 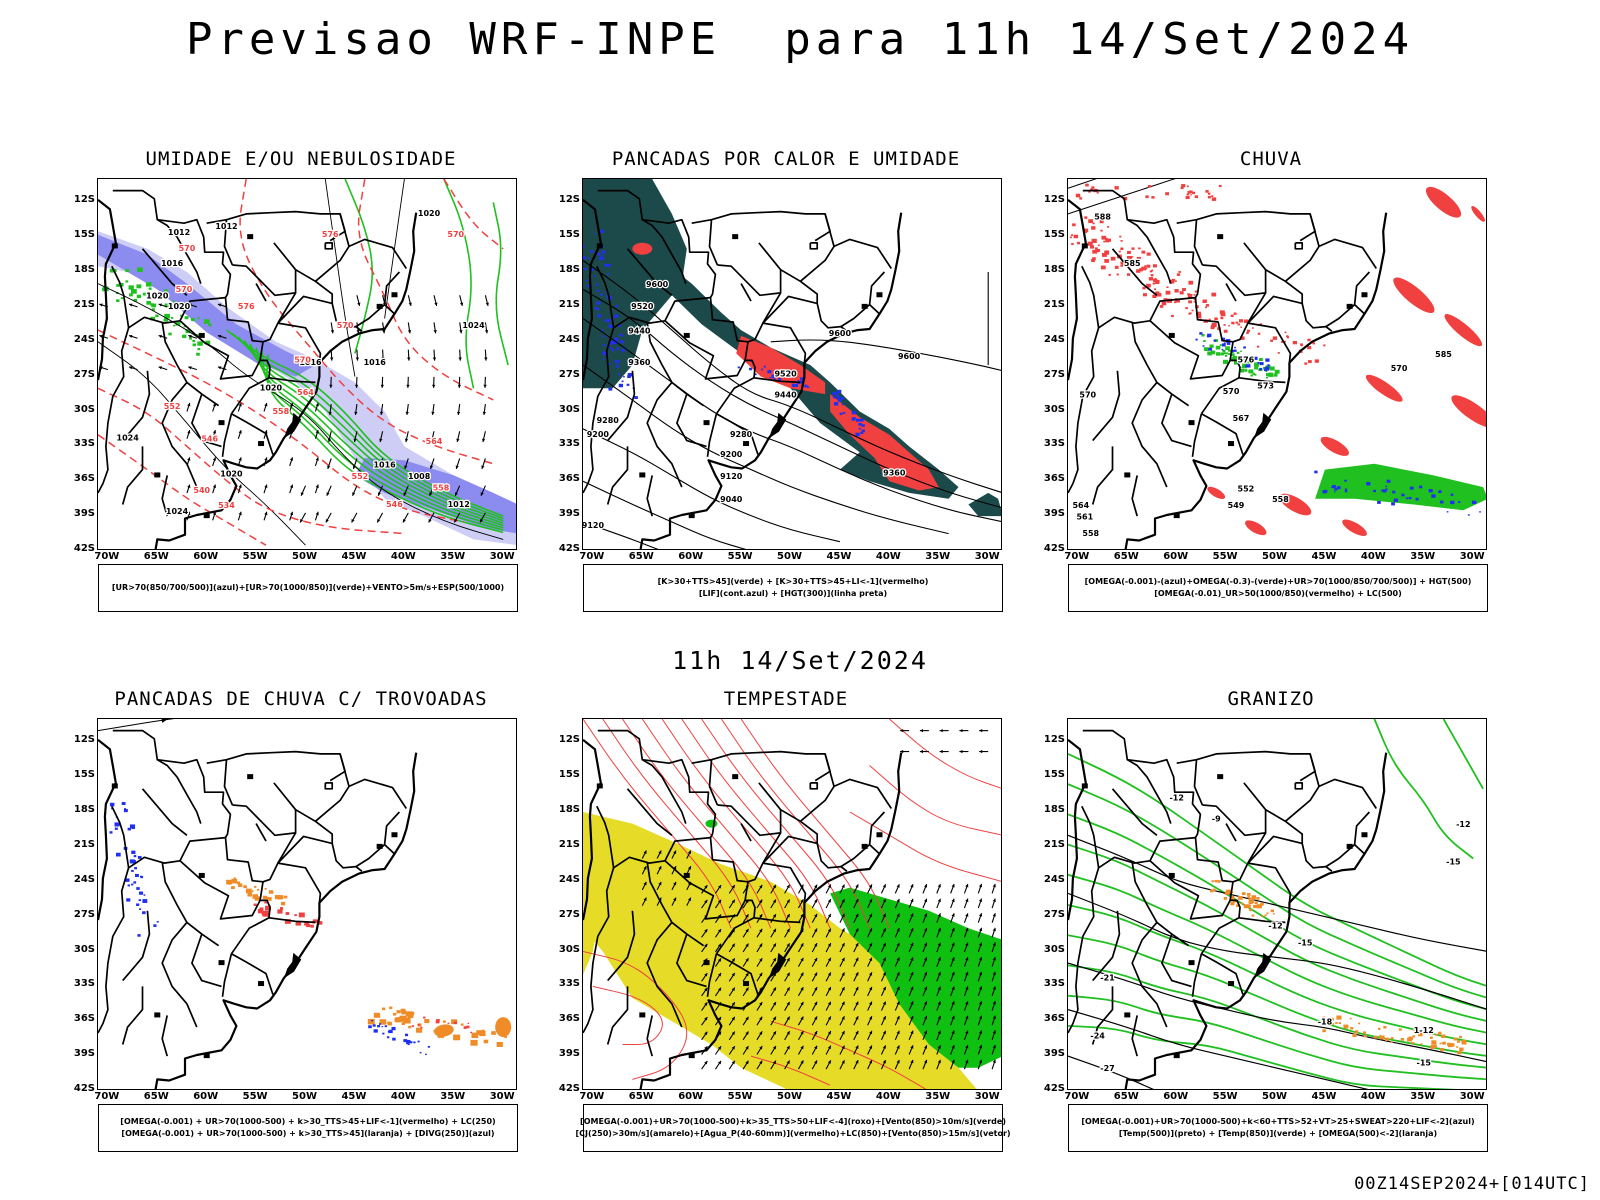 I want to click on temp-500-contour, so click(x=1277, y=893).